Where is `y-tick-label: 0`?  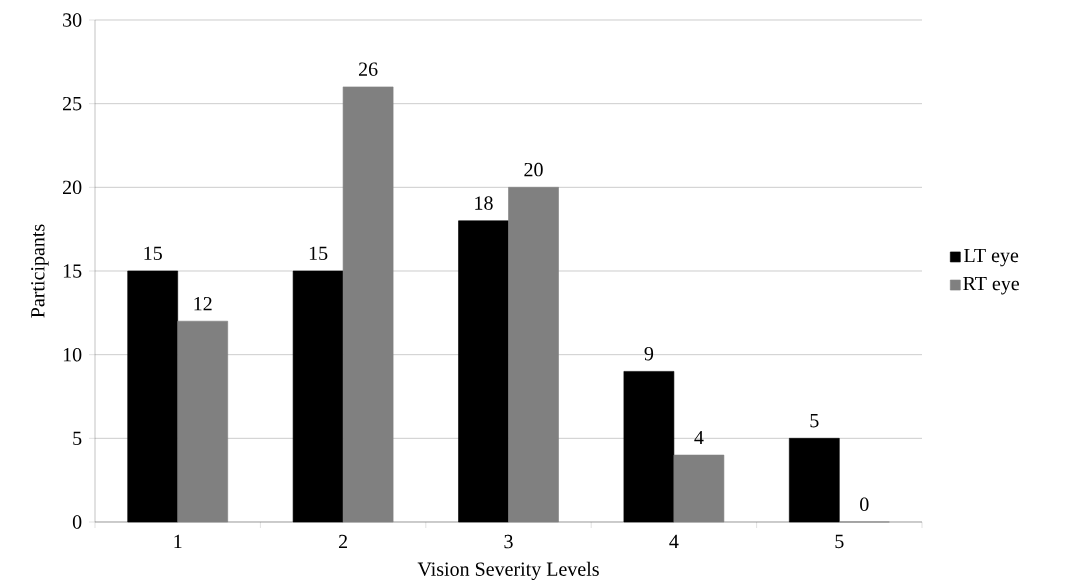 y-tick-label: 0 is located at coordinates (77, 522).